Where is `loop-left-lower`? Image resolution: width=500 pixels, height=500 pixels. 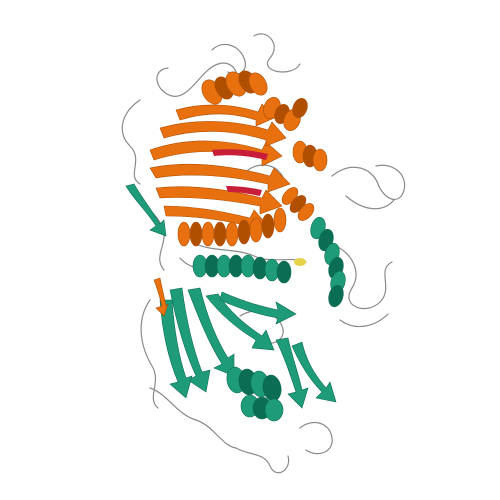 loop-left-lower is located at coordinates (149, 354).